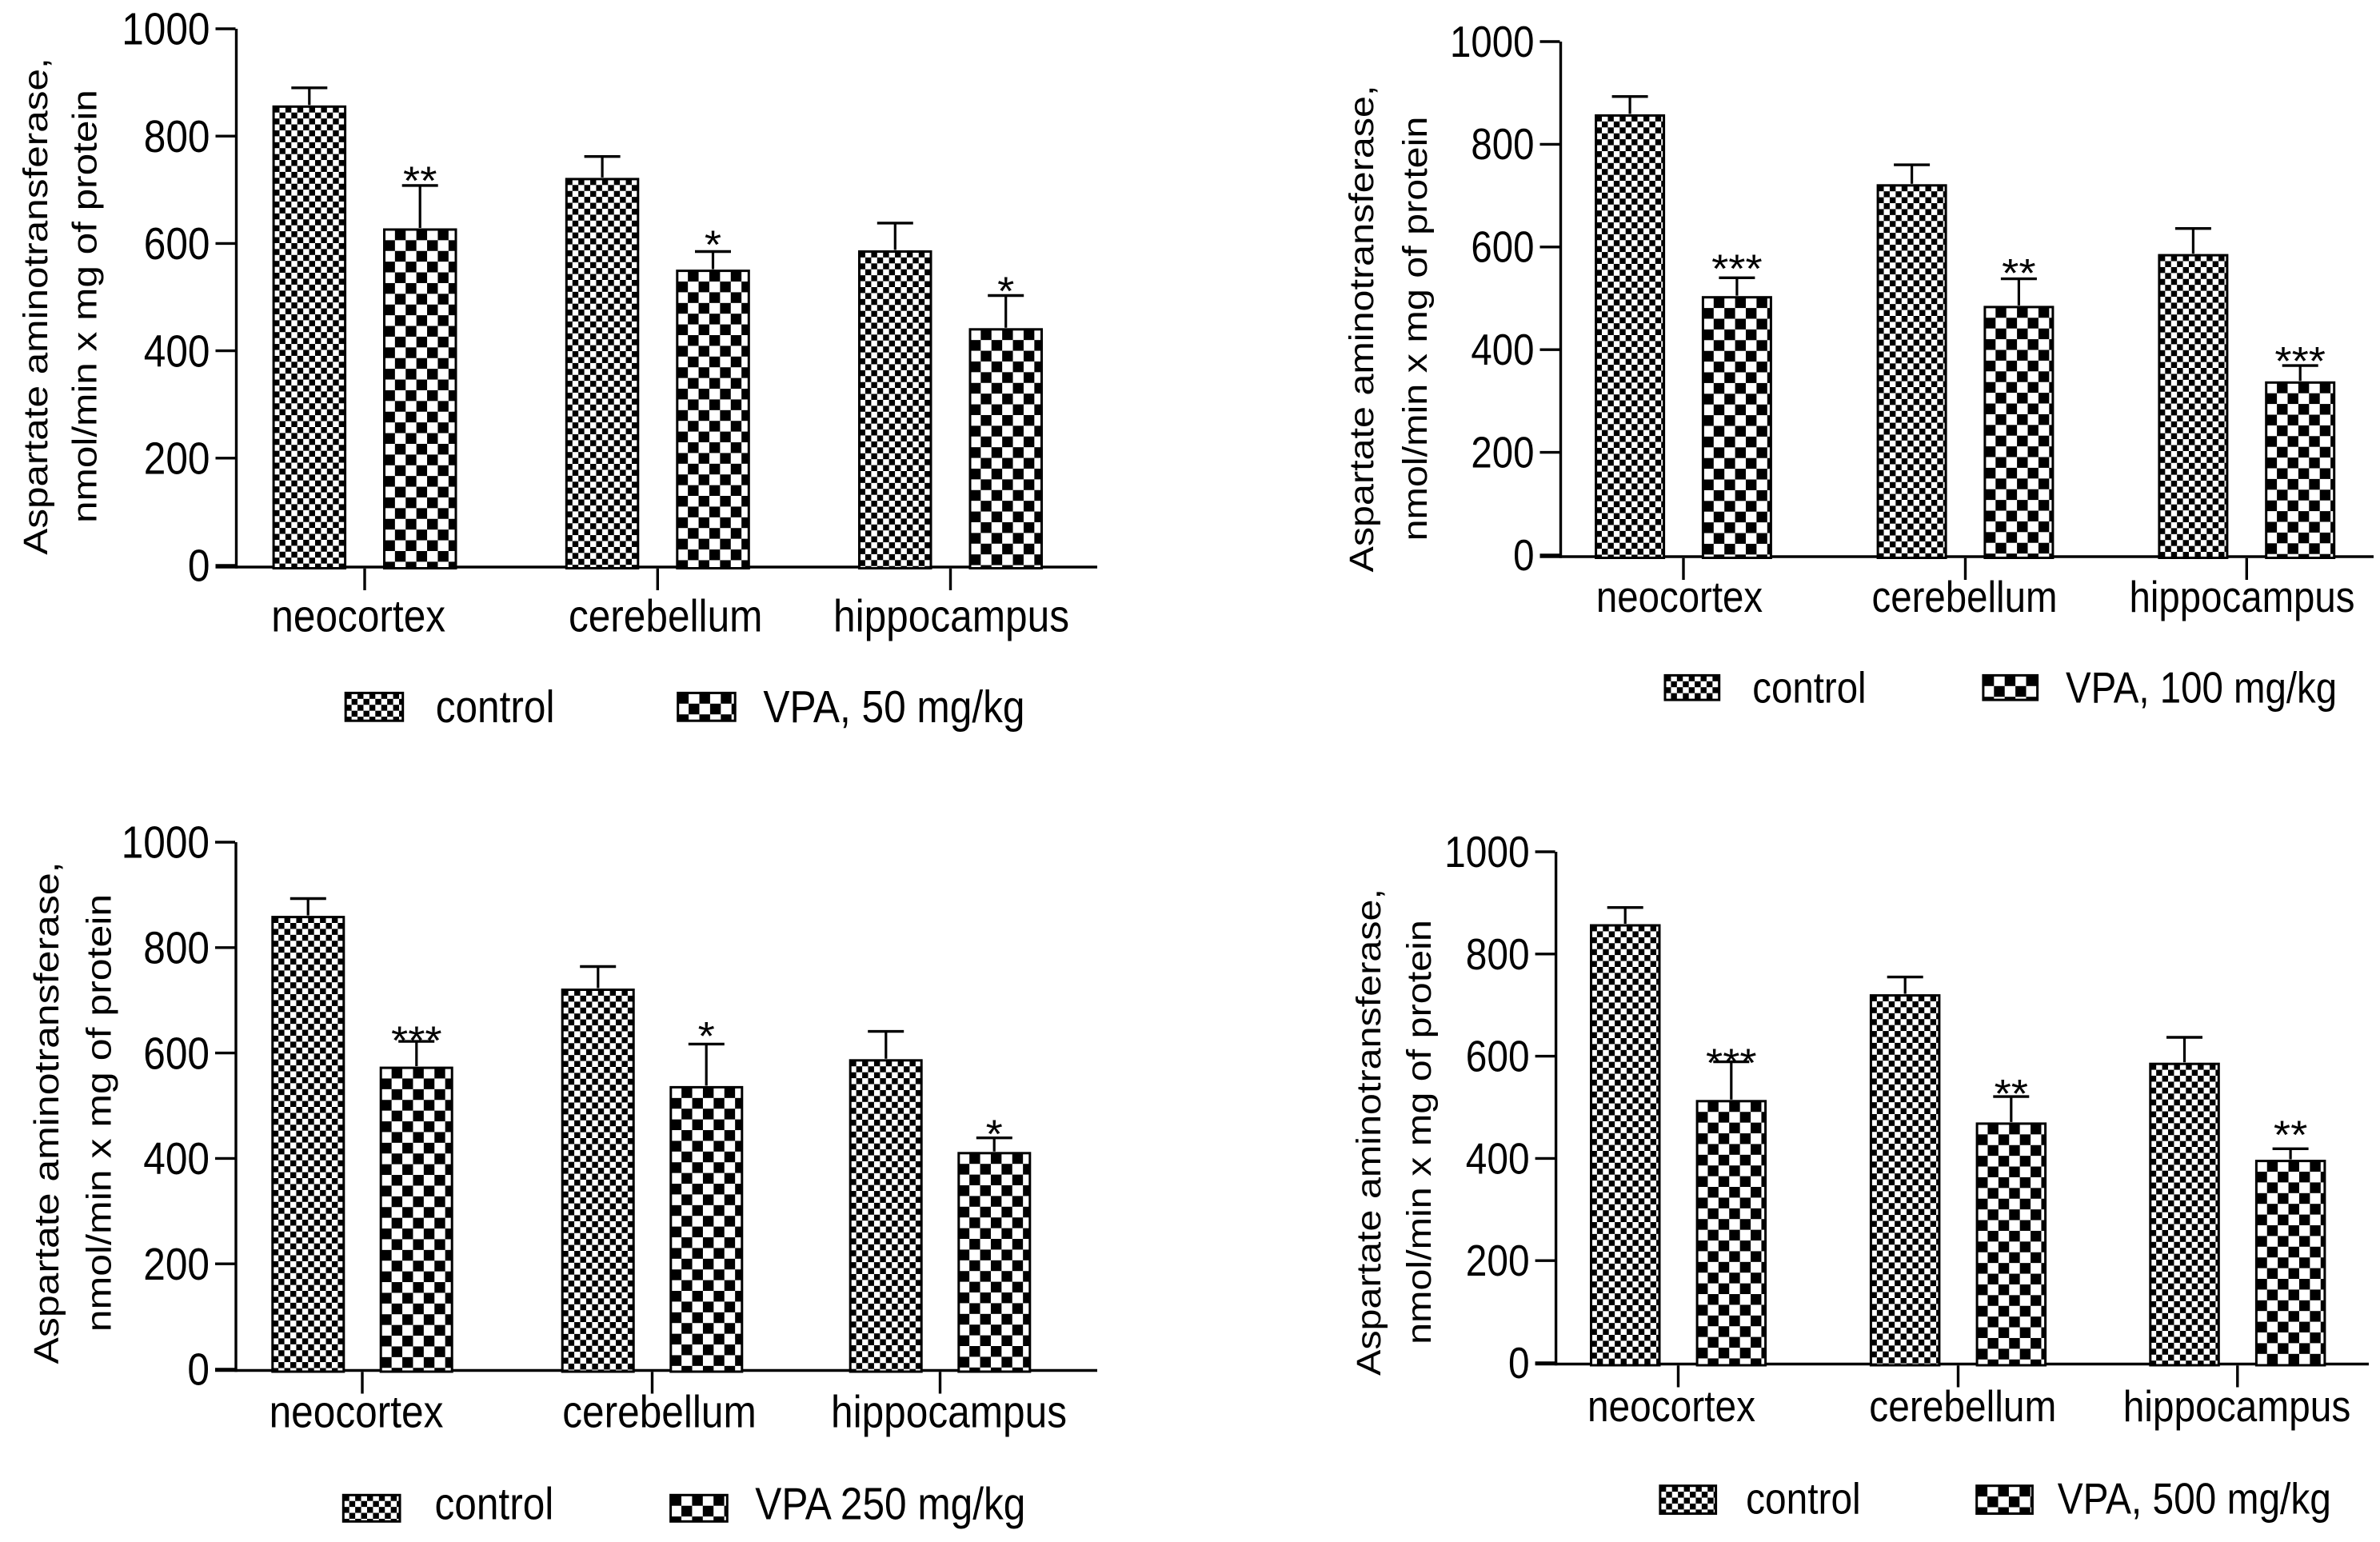  I want to click on svg-text: VPA, 50 mg/kg, so click(893, 707).